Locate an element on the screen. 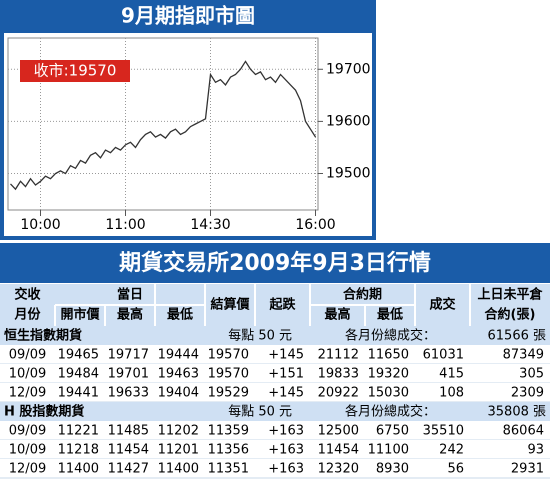 The height and width of the screenshot is (485, 550). cell: 19717 is located at coordinates (128, 355).